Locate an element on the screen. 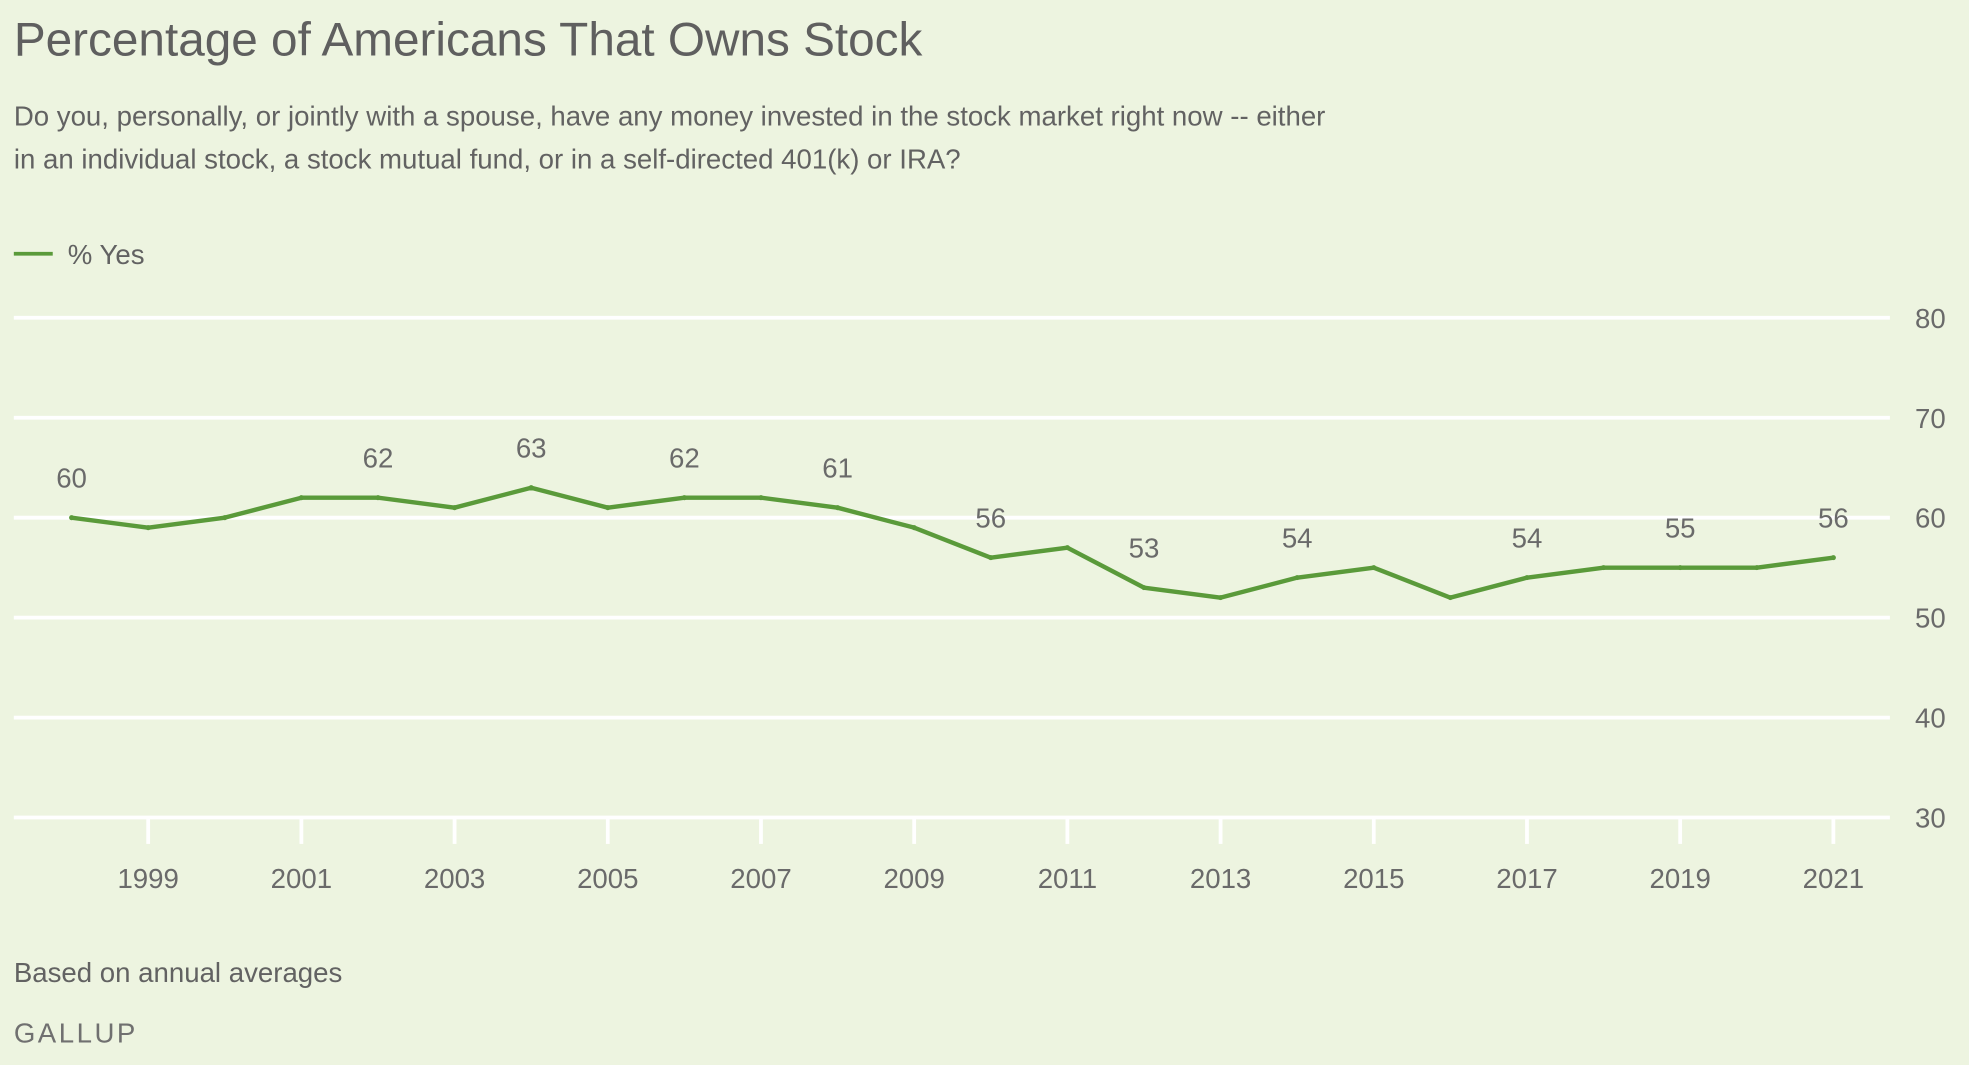 Image resolution: width=1969 pixels, height=1065 pixels. x-tick-label: 2013 is located at coordinates (1220, 878).